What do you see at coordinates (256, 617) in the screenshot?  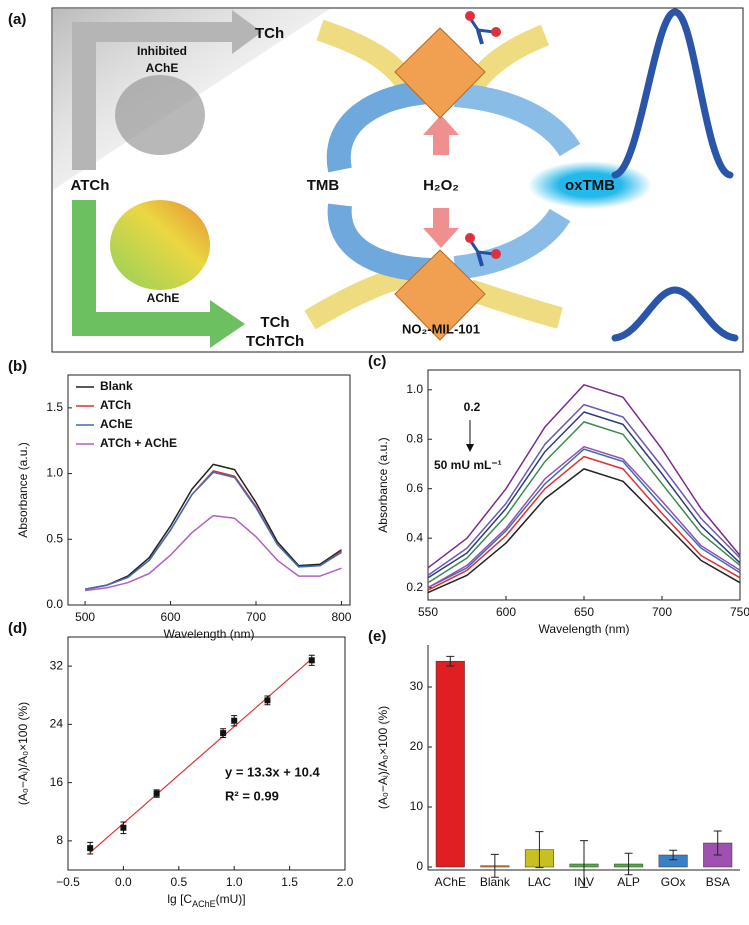 I see `x-tick-label: 700` at bounding box center [256, 617].